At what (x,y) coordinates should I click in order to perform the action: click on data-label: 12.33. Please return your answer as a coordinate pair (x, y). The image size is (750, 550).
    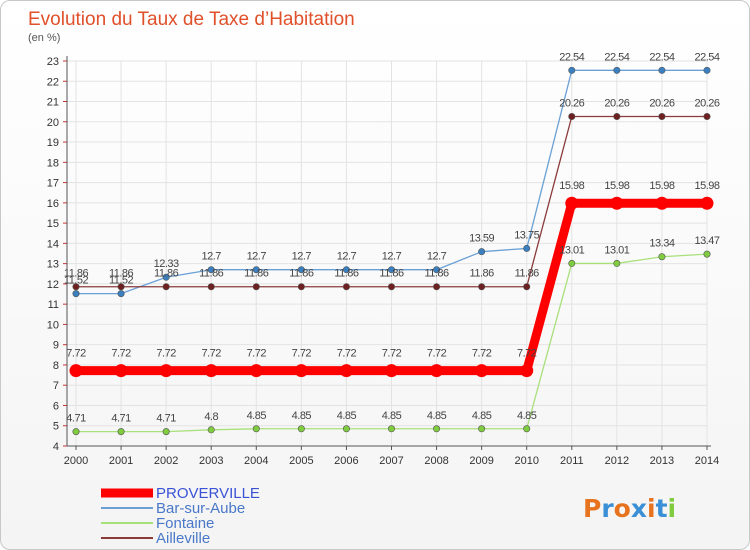
    Looking at the image, I should click on (166, 264).